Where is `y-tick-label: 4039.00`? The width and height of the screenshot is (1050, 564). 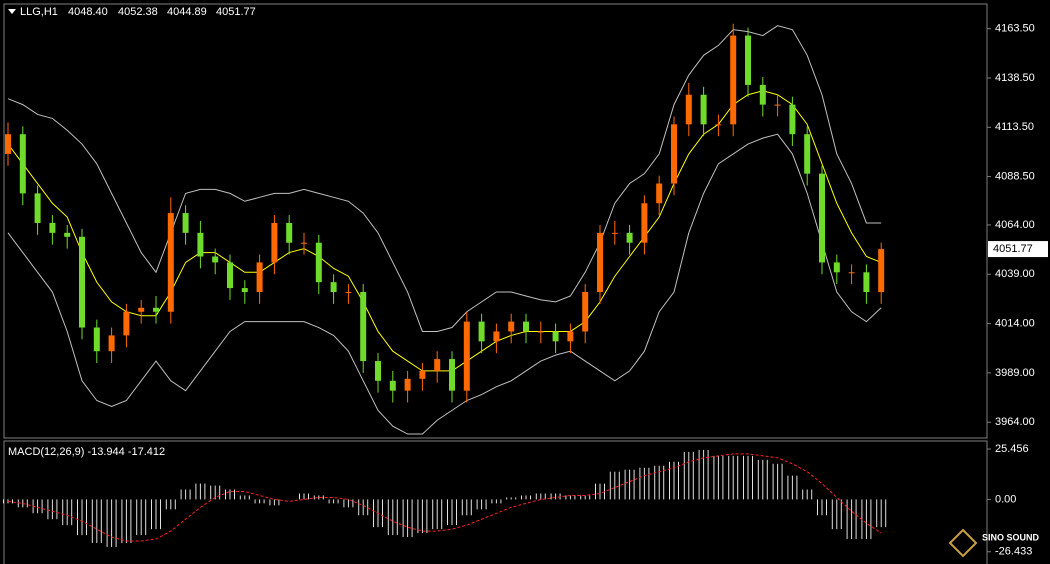 y-tick-label: 4039.00 is located at coordinates (1015, 274).